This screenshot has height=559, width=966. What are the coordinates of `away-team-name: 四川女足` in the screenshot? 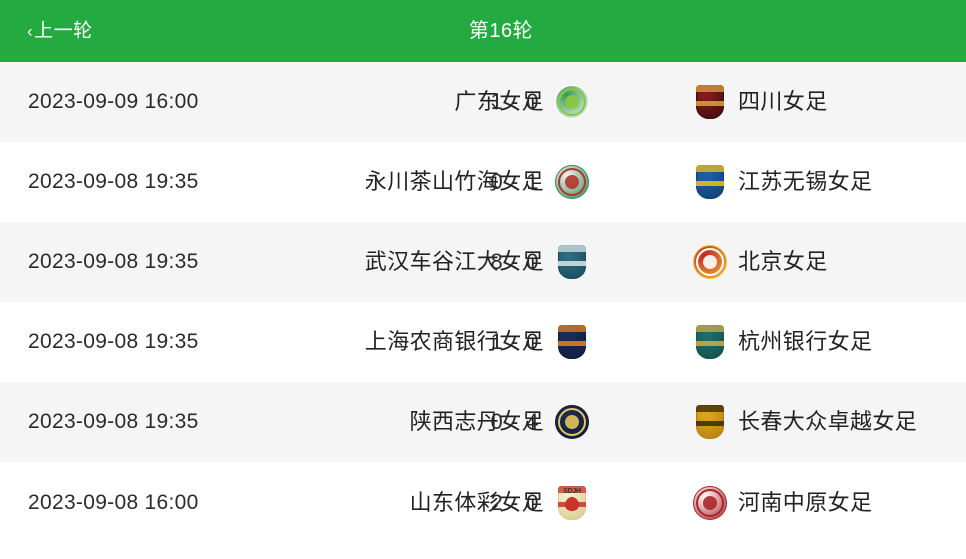 It's located at (783, 101).